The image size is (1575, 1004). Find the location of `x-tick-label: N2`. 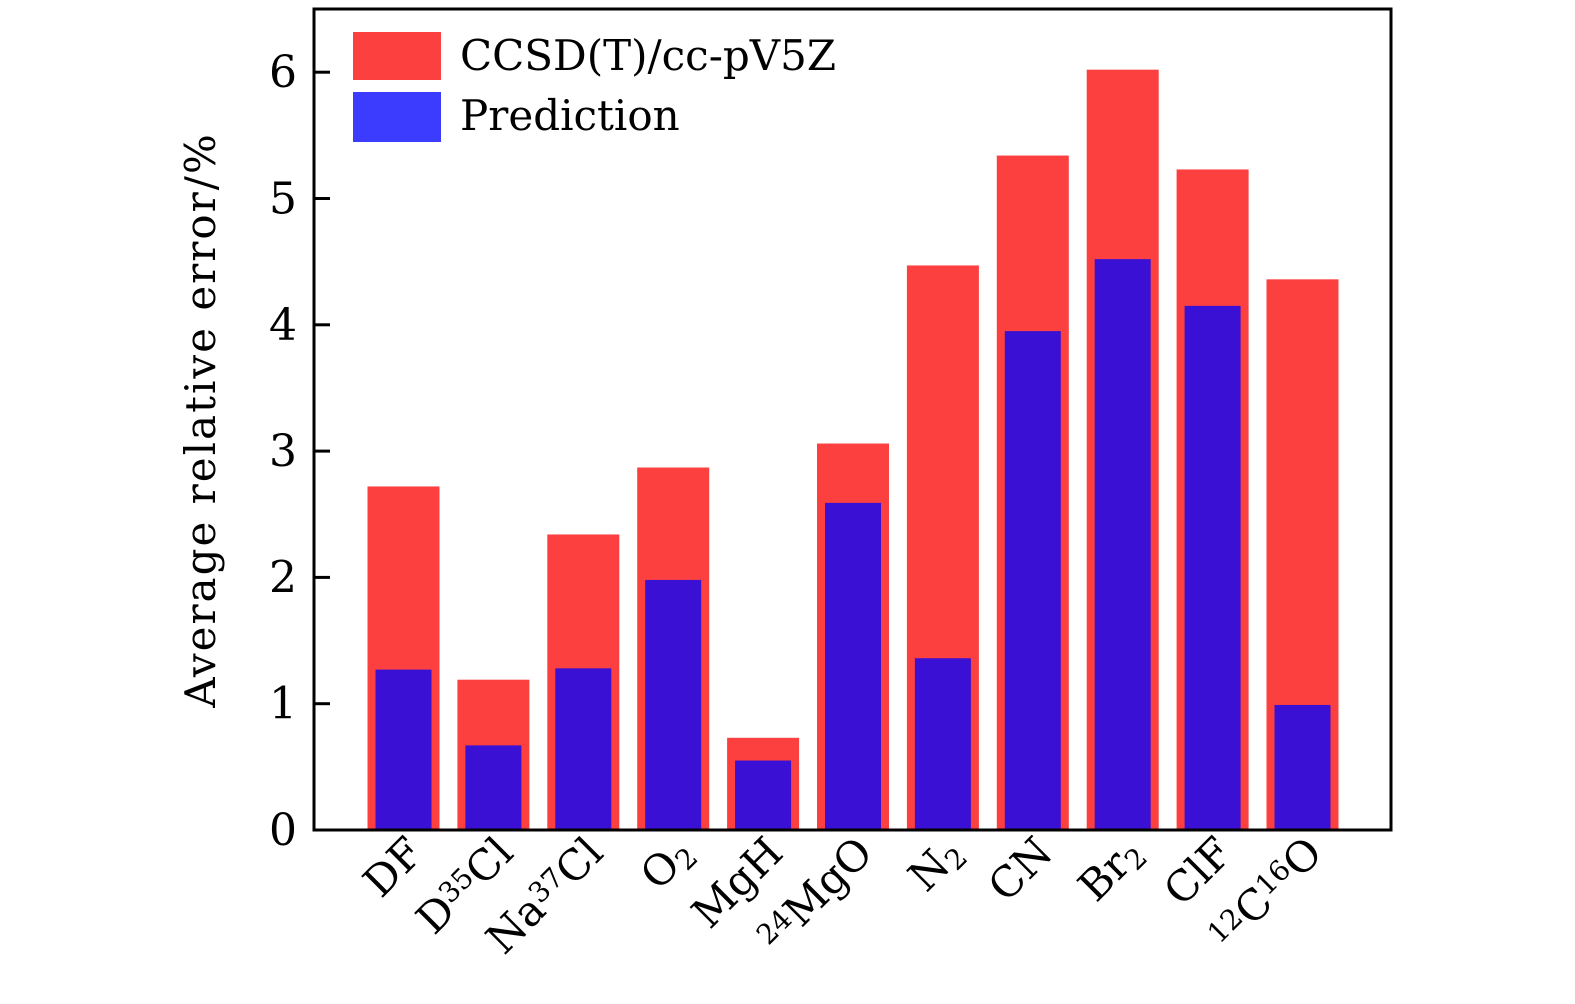

x-tick-label: N2 is located at coordinates (936, 864).